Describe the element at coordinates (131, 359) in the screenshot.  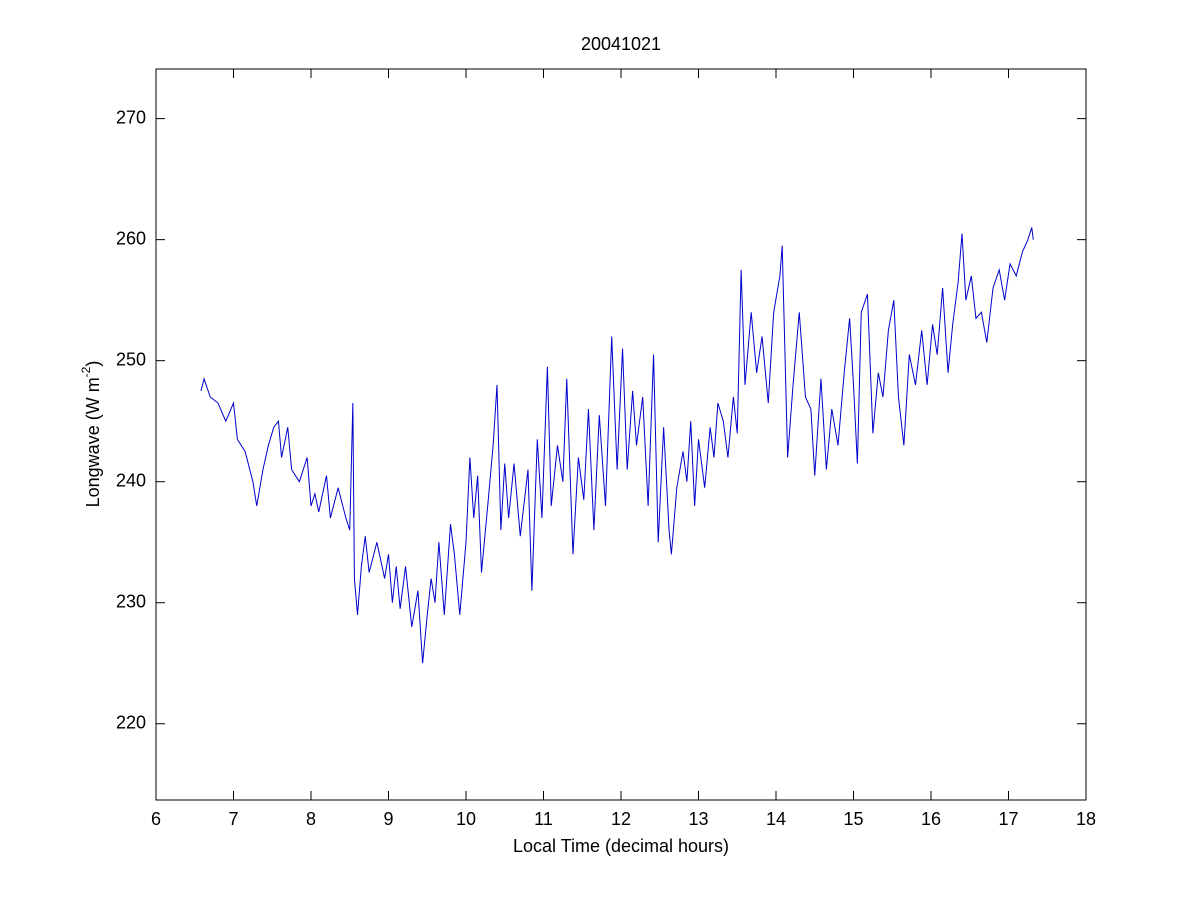
I see `y-tick-label: 250` at that location.